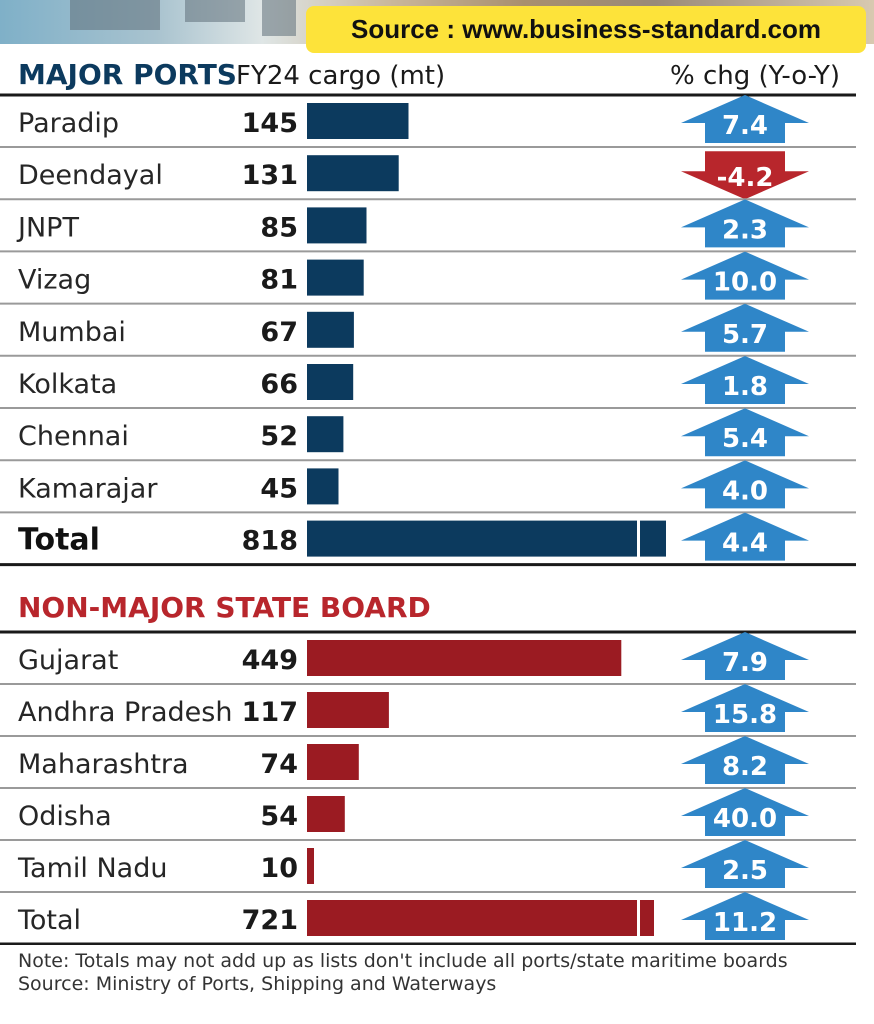 The image size is (874, 1024). Describe the element at coordinates (92, 868) in the screenshot. I see `g1-4-category-label: Tamil Nadu` at that location.